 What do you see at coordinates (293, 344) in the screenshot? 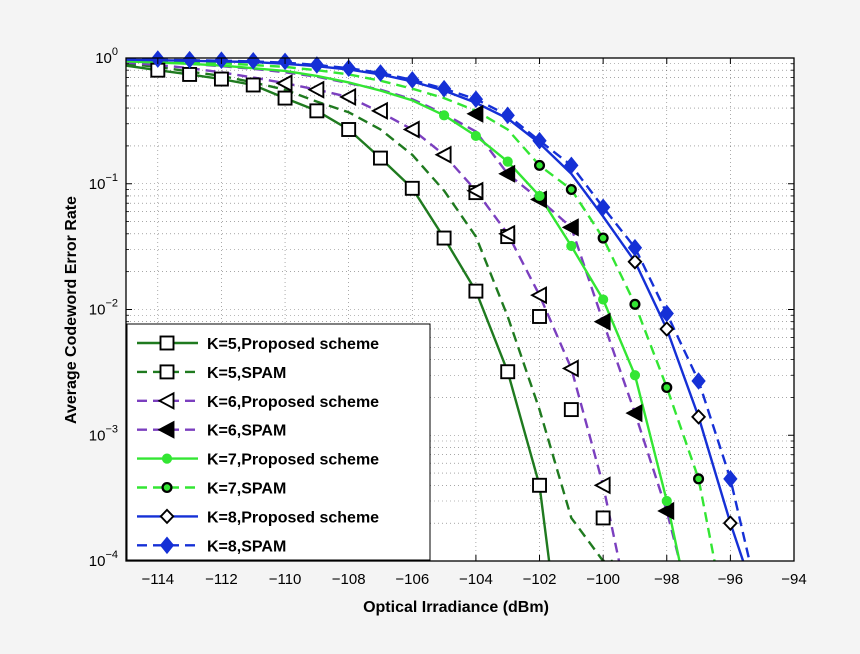
I see `legend-label: K=5,Proposed scheme` at bounding box center [293, 344].